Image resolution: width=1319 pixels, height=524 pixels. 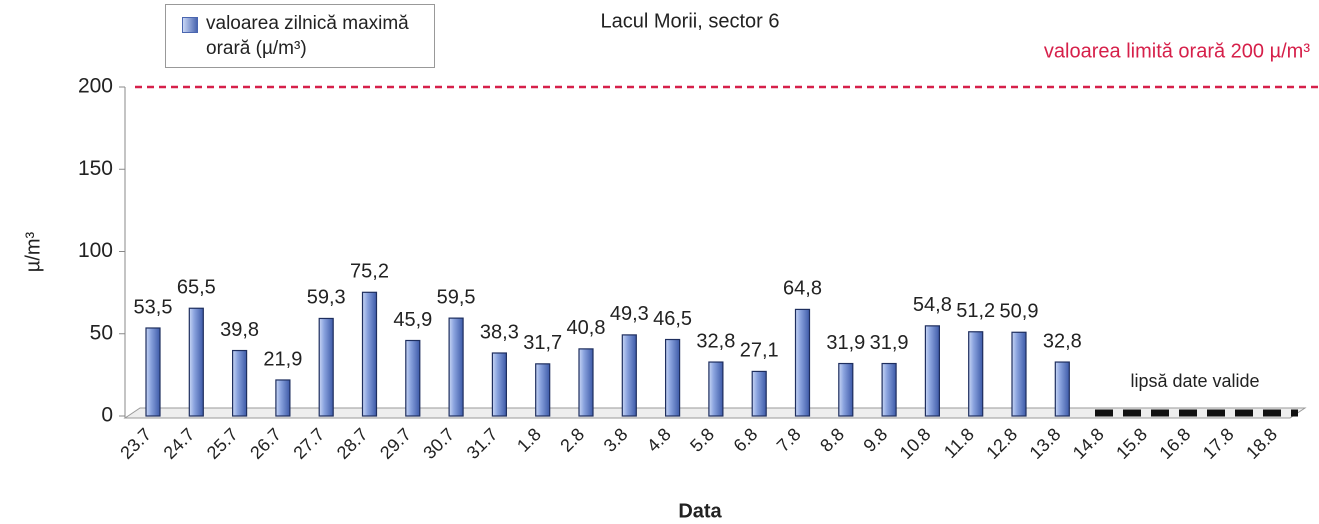 What do you see at coordinates (915, 443) in the screenshot?
I see `x-tick-label: 10.8` at bounding box center [915, 443].